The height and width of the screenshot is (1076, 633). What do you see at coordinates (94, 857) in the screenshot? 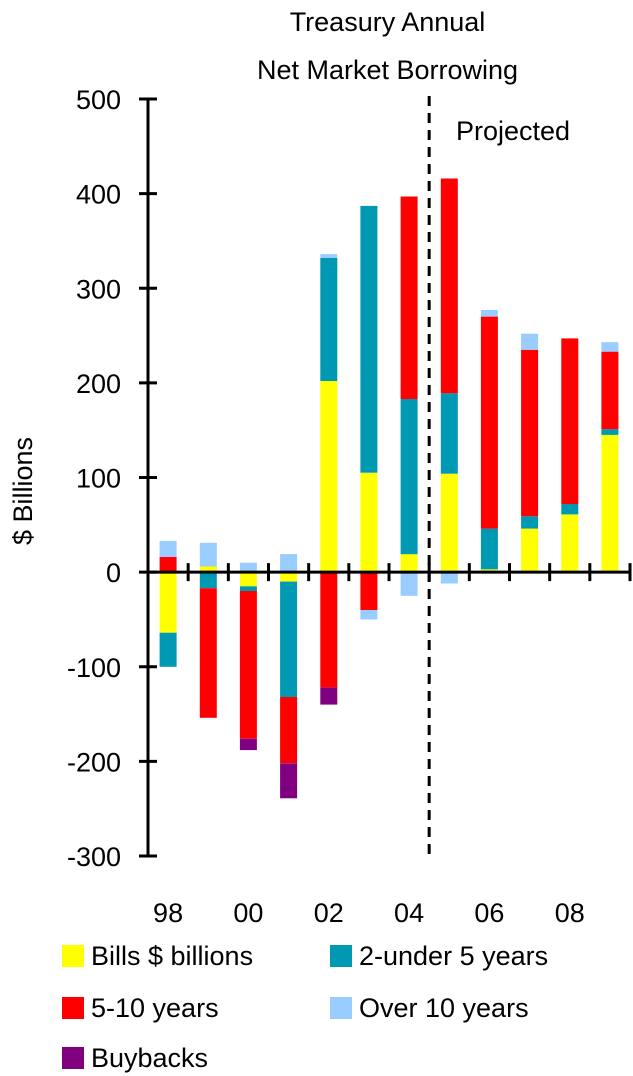
I see `y-tick-label-0: -300` at bounding box center [94, 857].